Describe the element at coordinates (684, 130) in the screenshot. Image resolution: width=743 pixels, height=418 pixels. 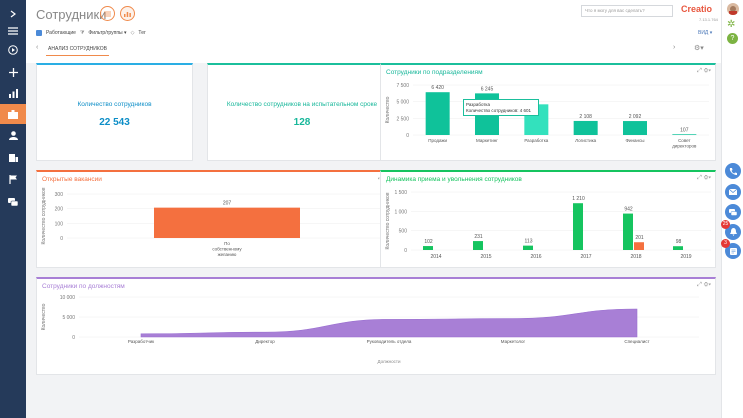
I see `data-label: 107` at that location.